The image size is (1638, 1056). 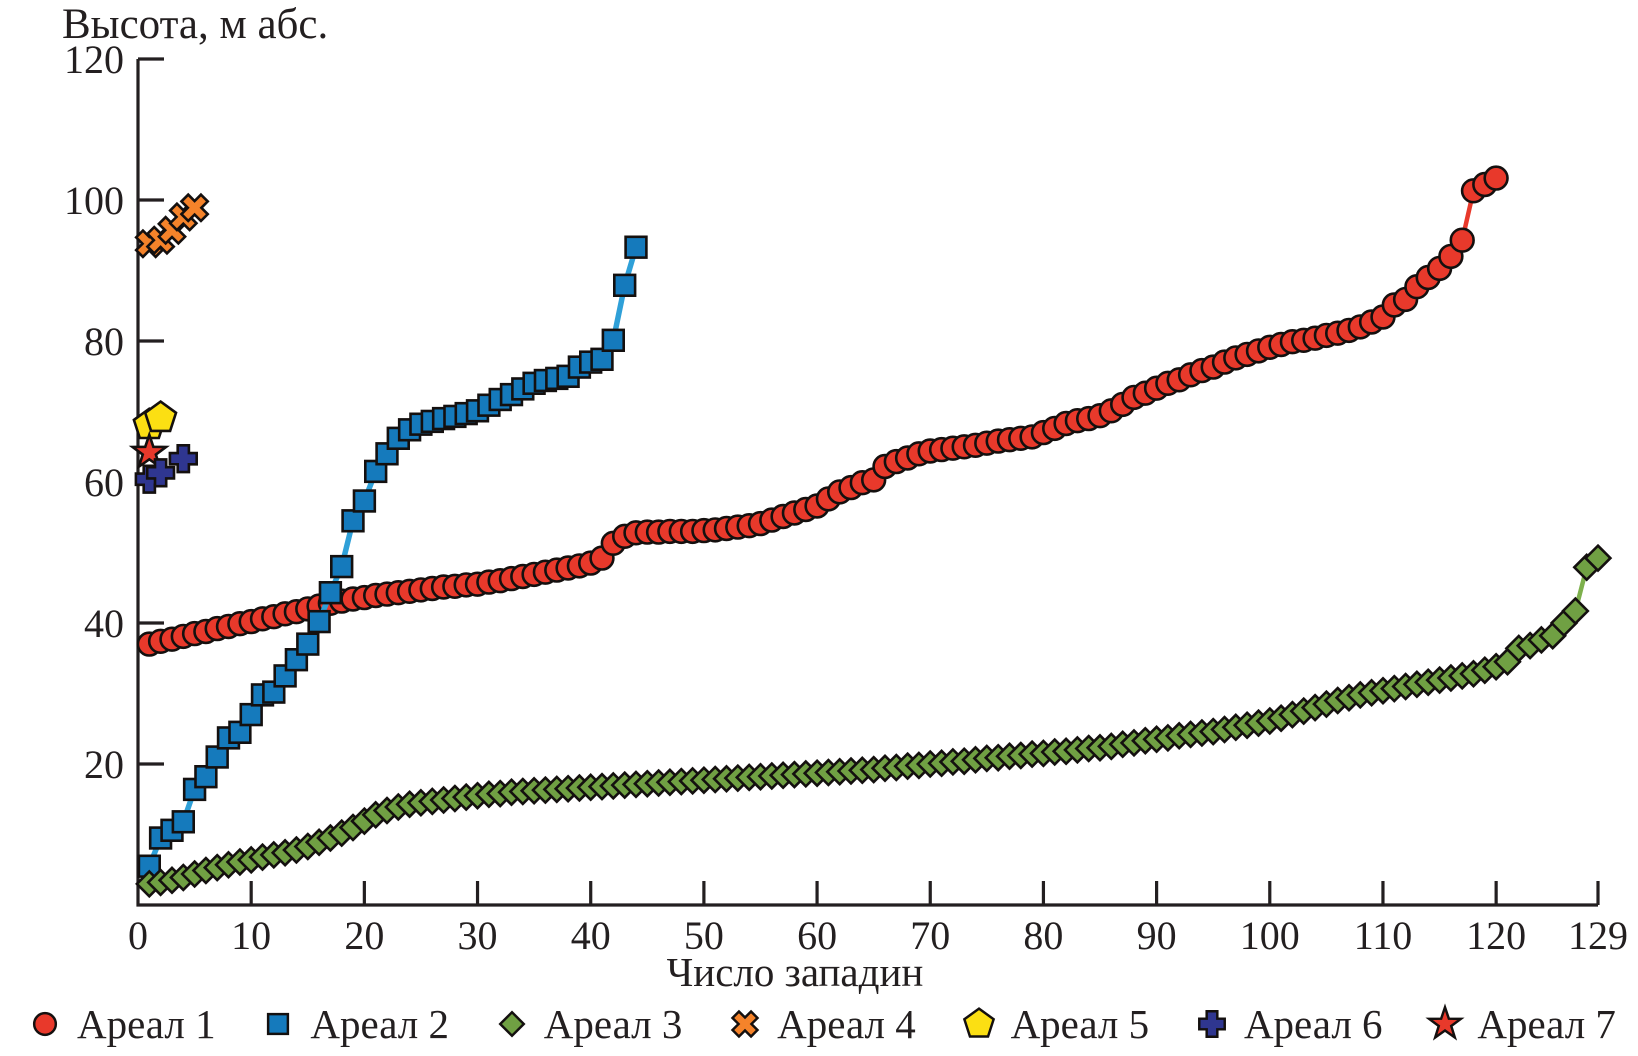 What do you see at coordinates (379, 1024) in the screenshot?
I see `legend-label: Ареал 2` at bounding box center [379, 1024].